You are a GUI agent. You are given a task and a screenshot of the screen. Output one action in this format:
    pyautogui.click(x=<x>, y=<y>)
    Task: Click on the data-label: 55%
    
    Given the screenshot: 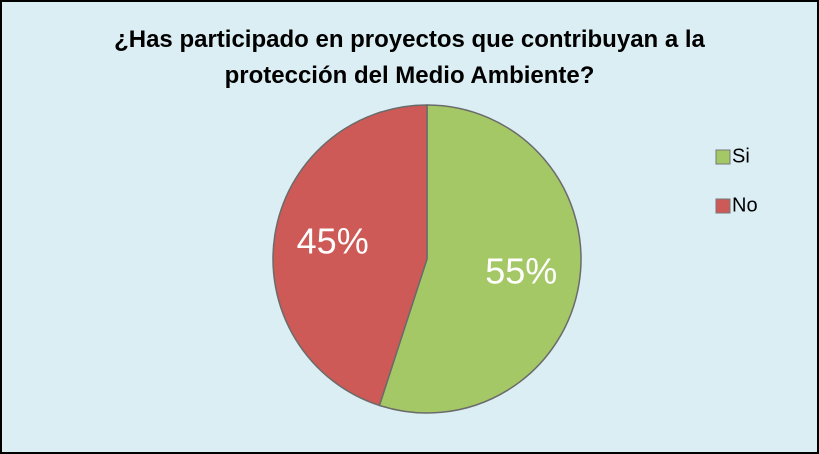 What is the action you would take?
    pyautogui.click(x=521, y=270)
    